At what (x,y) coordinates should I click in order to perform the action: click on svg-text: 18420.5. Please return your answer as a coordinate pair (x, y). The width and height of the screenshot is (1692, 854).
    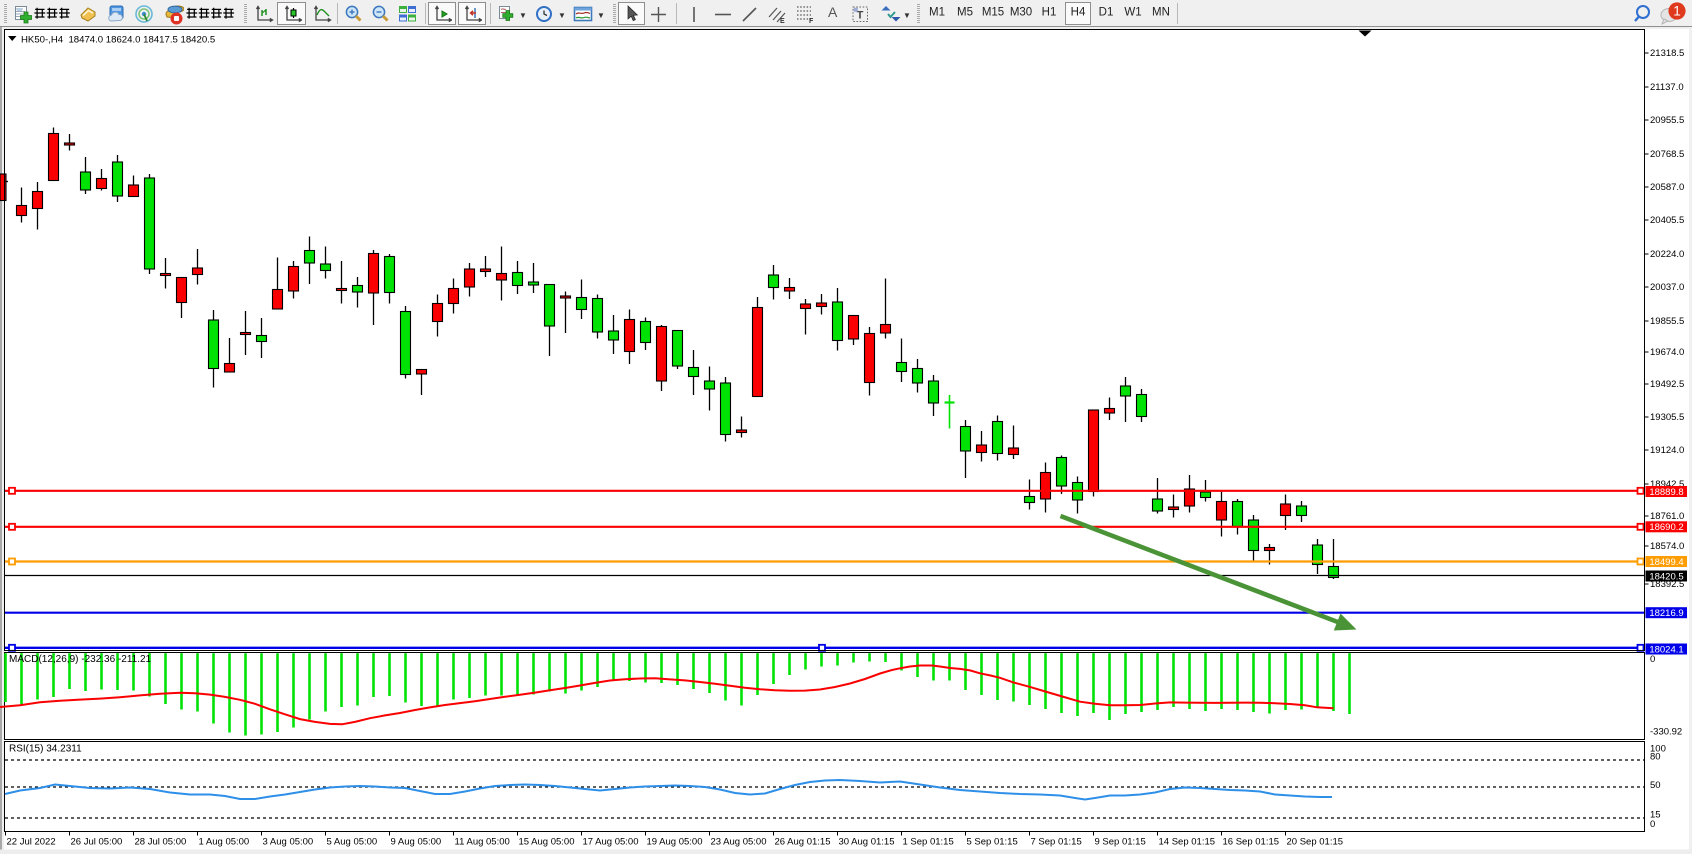
    Looking at the image, I should click on (1666, 576).